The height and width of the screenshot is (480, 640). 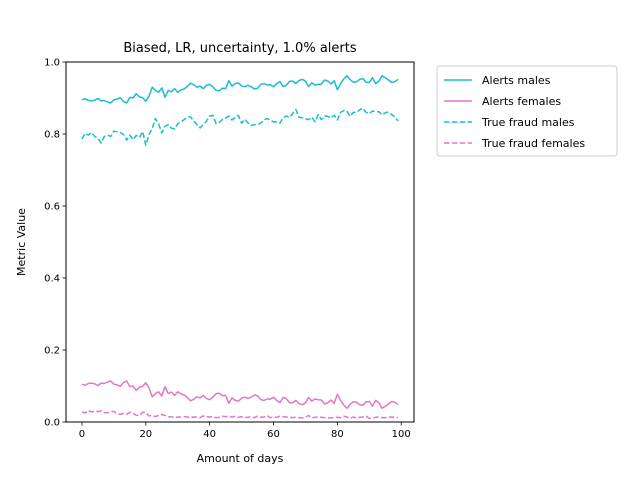 What do you see at coordinates (401, 434) in the screenshot?
I see `x-tick-label: 100` at bounding box center [401, 434].